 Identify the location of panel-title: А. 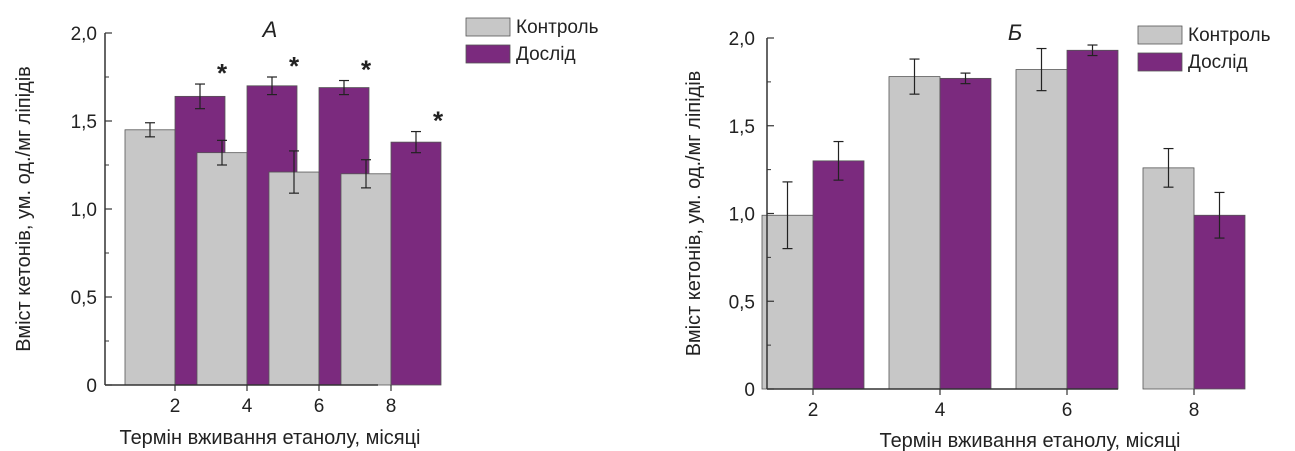
(269, 29).